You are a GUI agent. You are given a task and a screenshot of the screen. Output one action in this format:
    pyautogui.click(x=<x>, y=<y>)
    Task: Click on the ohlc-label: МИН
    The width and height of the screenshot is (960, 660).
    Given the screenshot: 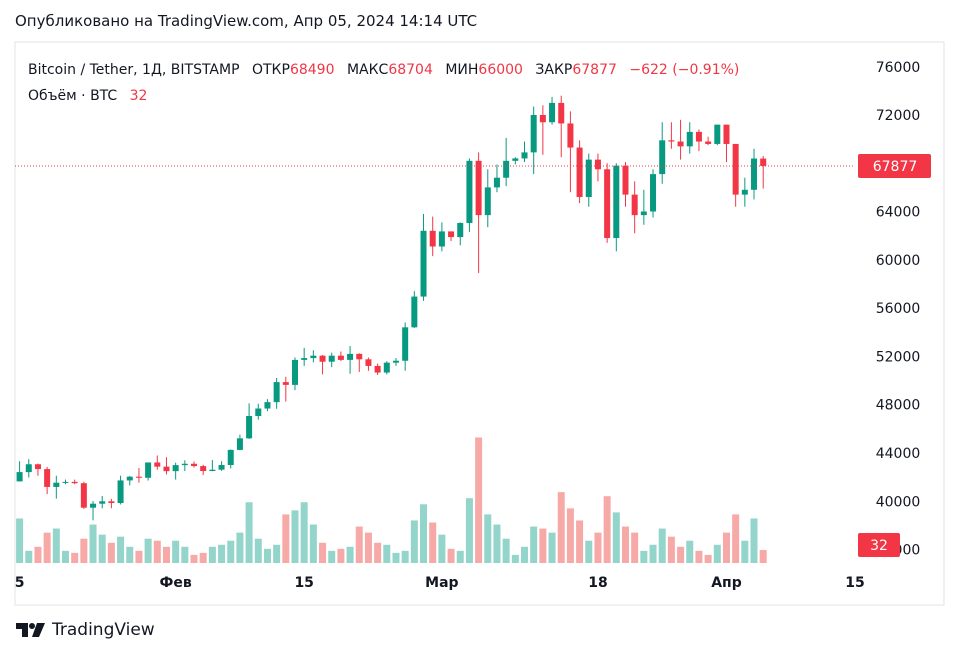 What is the action you would take?
    pyautogui.click(x=462, y=70)
    